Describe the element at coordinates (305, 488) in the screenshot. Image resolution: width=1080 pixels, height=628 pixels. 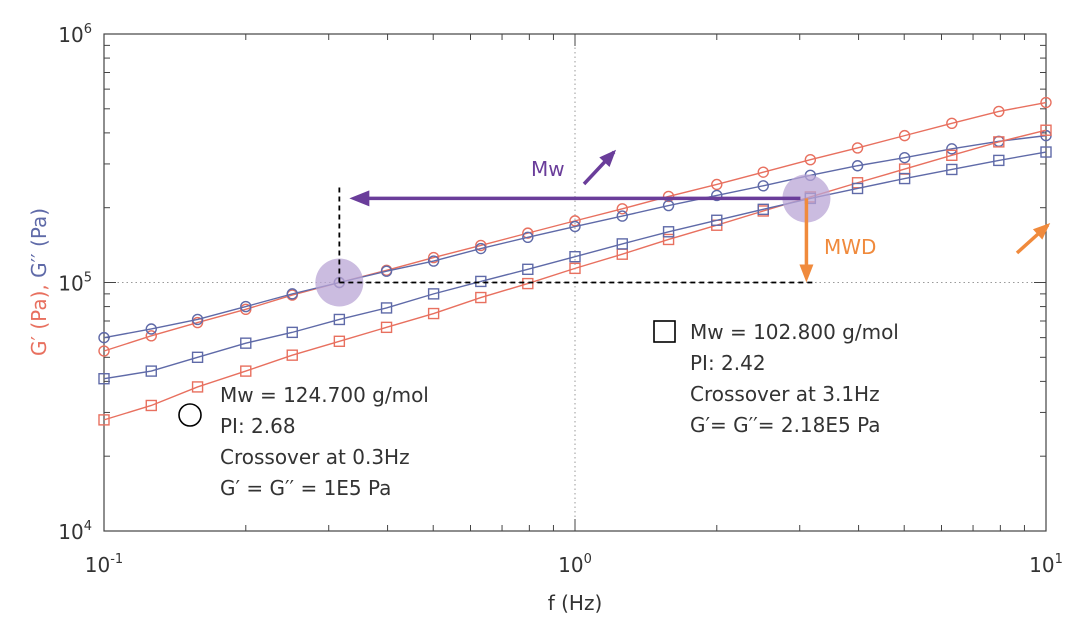
I see `circle-annotation-line: G′ = G′′ = 1E5 Pa` at that location.